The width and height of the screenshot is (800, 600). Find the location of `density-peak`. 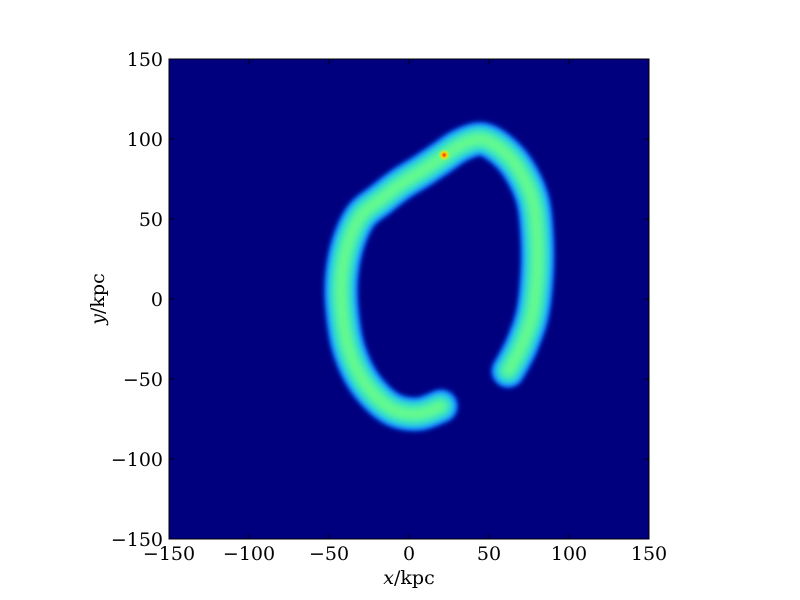

density-peak is located at coordinates (444, 155).